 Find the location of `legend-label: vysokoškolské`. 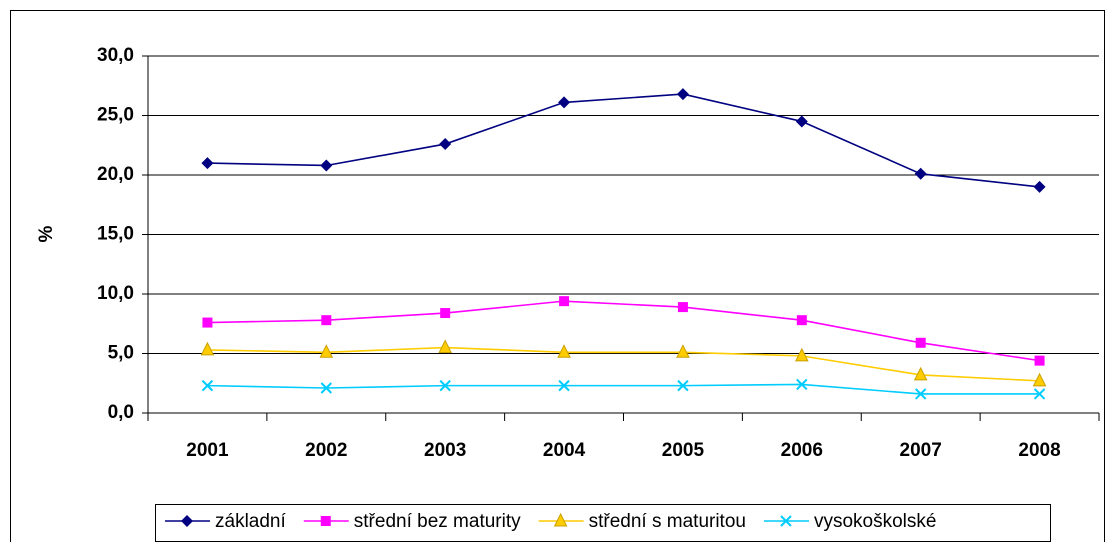

legend-label: vysokoškolské is located at coordinates (875, 521).